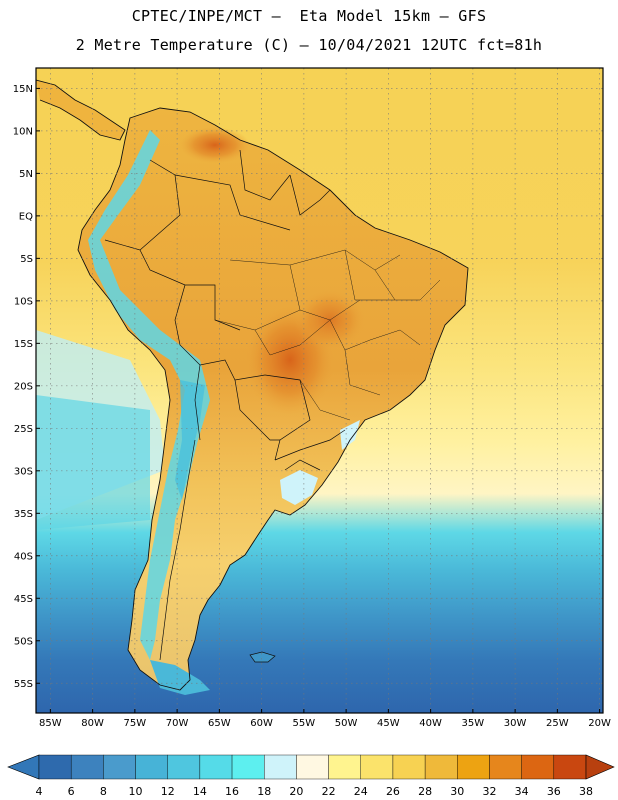 The width and height of the screenshot is (618, 800). Describe the element at coordinates (586, 791) in the screenshot. I see `colorbar-tick-label: 38` at that location.